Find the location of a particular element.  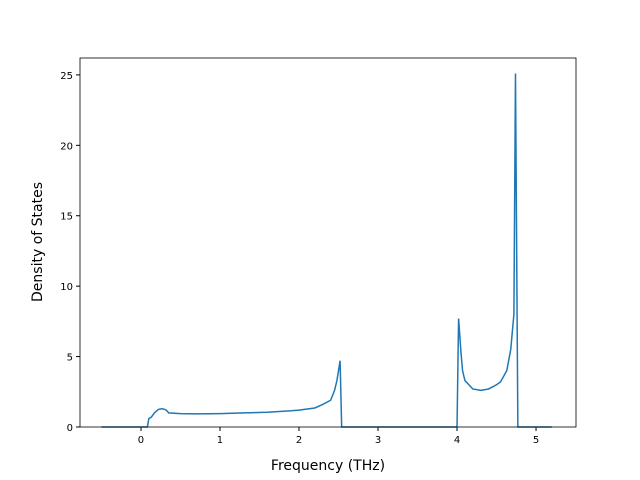

x-tick-label: 1 is located at coordinates (220, 440).